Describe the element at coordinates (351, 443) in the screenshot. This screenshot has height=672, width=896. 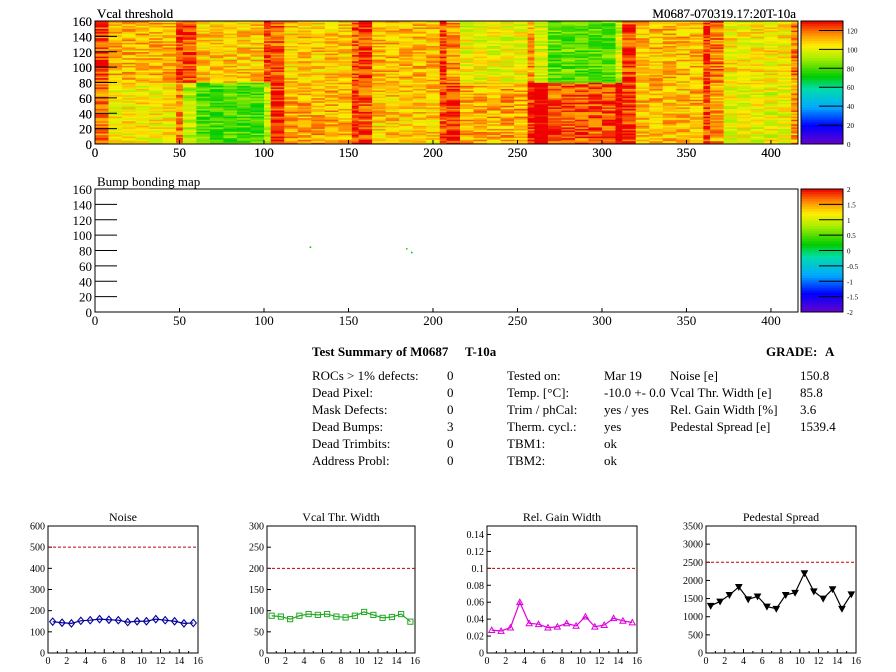
I see `defect-label: Dead Trimbits:` at that location.